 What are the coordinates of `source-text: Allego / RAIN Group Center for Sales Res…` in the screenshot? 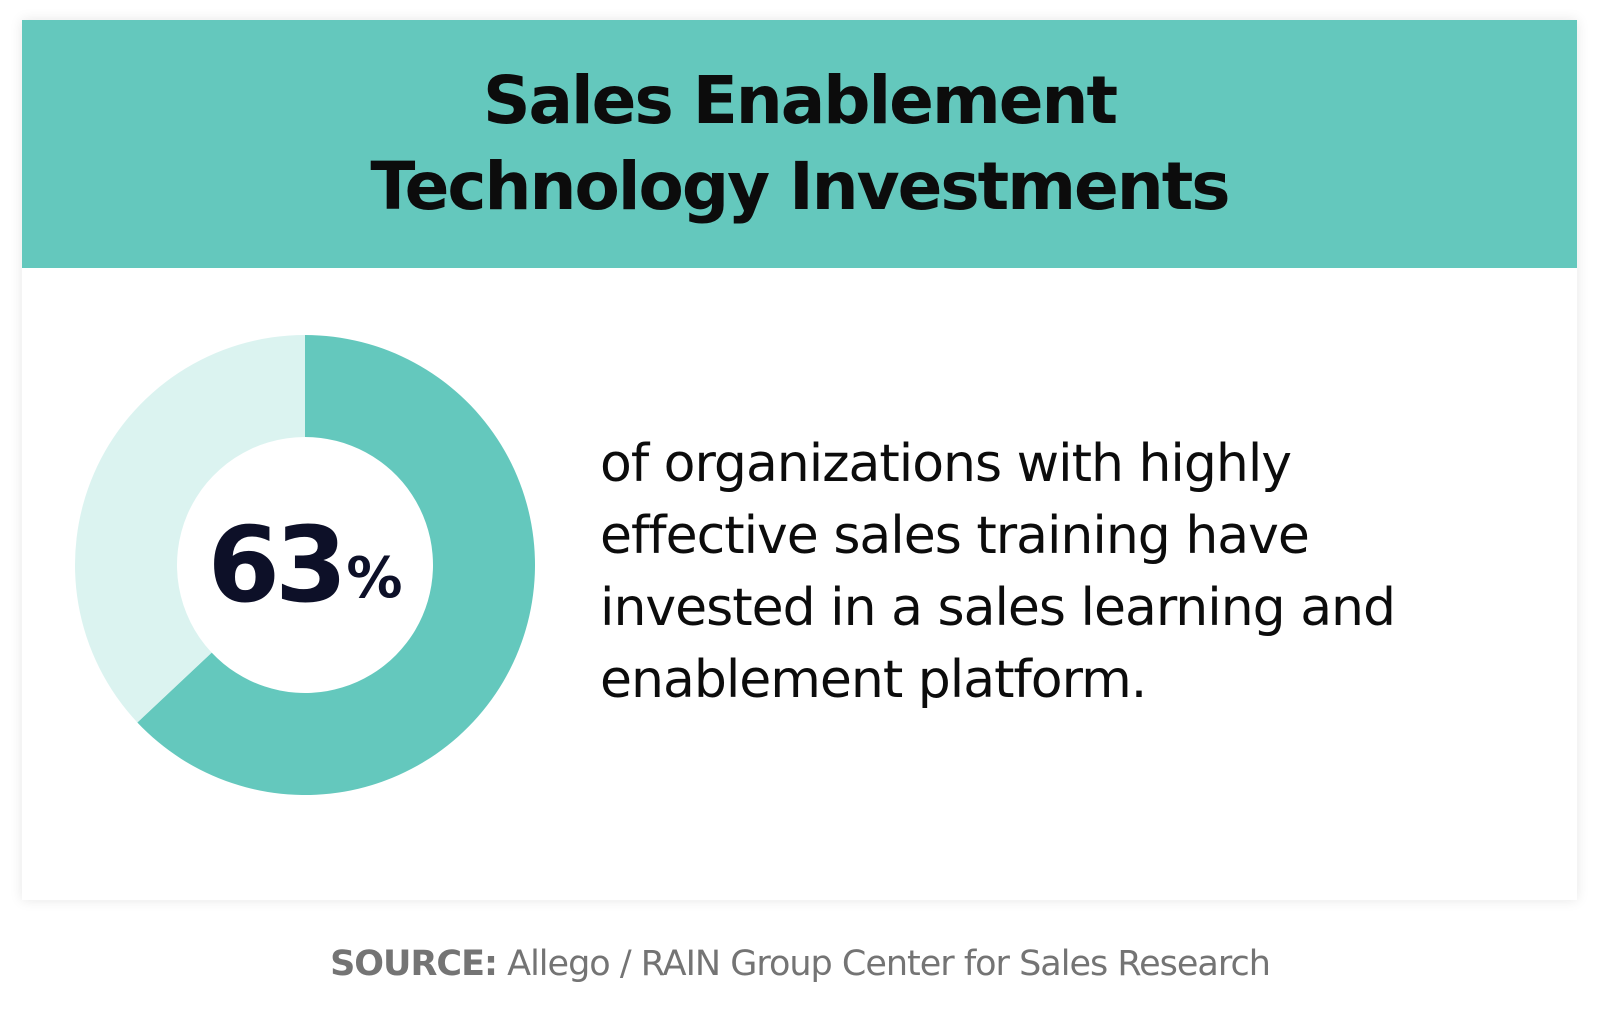 It's located at (884, 964).